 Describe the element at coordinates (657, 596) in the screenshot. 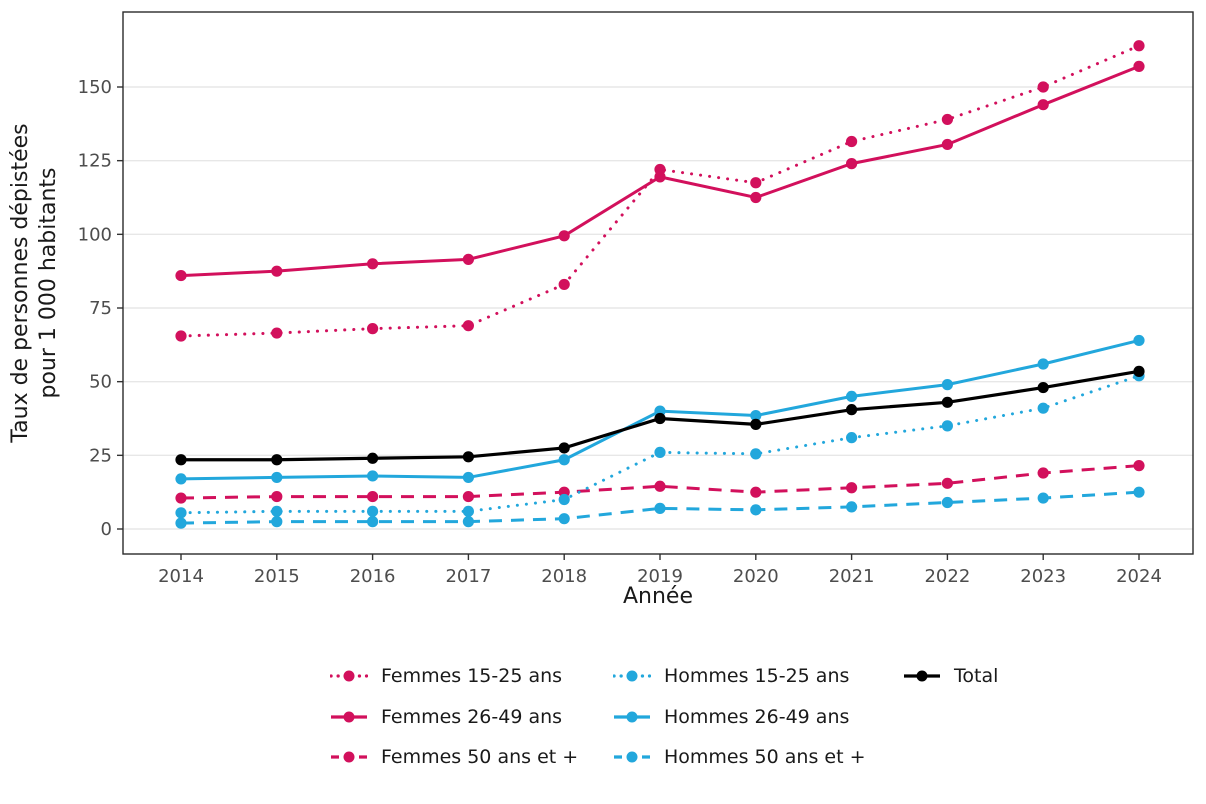

I see `x-axis-title: Année` at that location.